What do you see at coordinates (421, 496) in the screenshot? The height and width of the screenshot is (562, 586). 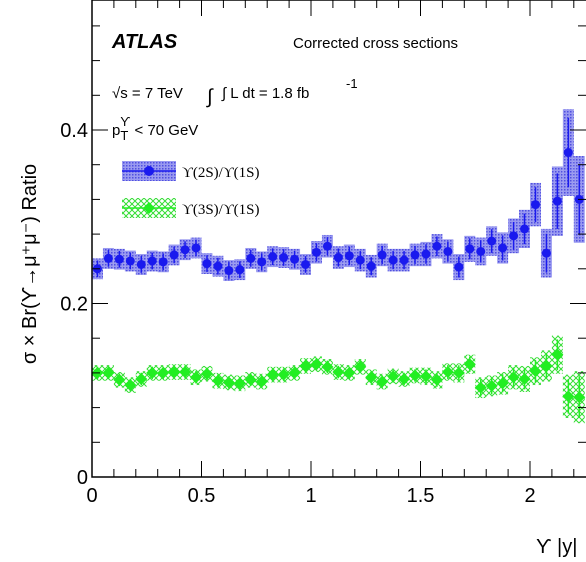 I see `x-tick-label: 1.5` at bounding box center [421, 496].